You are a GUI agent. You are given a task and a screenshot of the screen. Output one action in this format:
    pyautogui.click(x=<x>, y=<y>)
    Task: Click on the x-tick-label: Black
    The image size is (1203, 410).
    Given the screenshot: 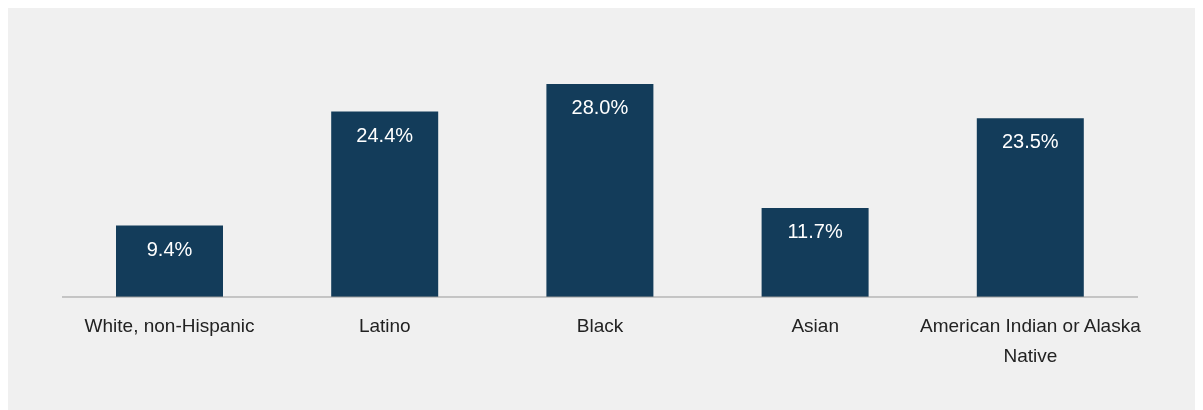 What is the action you would take?
    pyautogui.click(x=600, y=326)
    